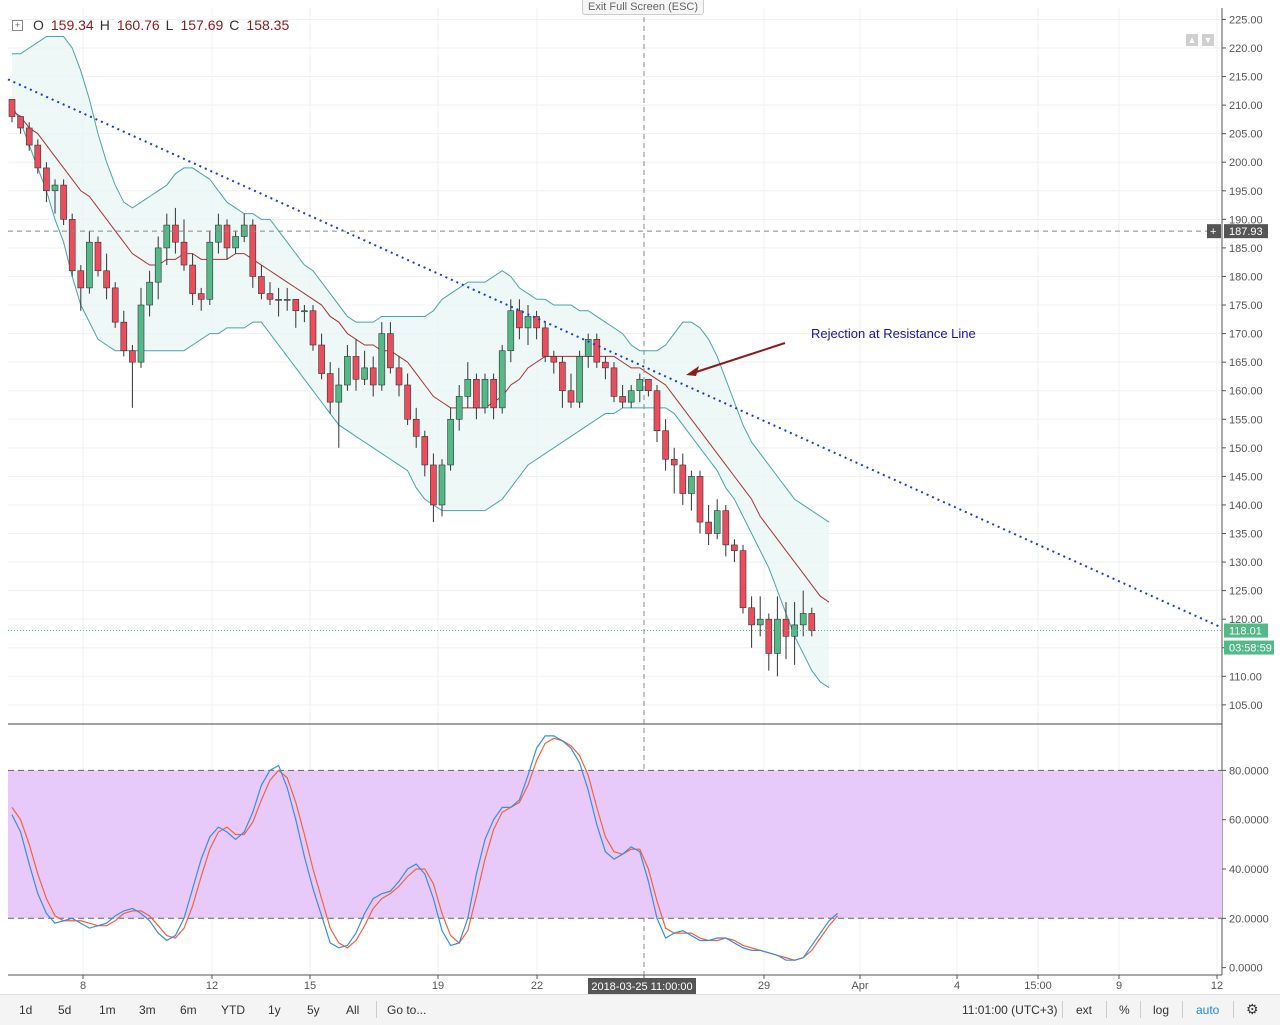 The width and height of the screenshot is (1280, 1025). I want to click on price-tick-label: 180.00, so click(1246, 277).